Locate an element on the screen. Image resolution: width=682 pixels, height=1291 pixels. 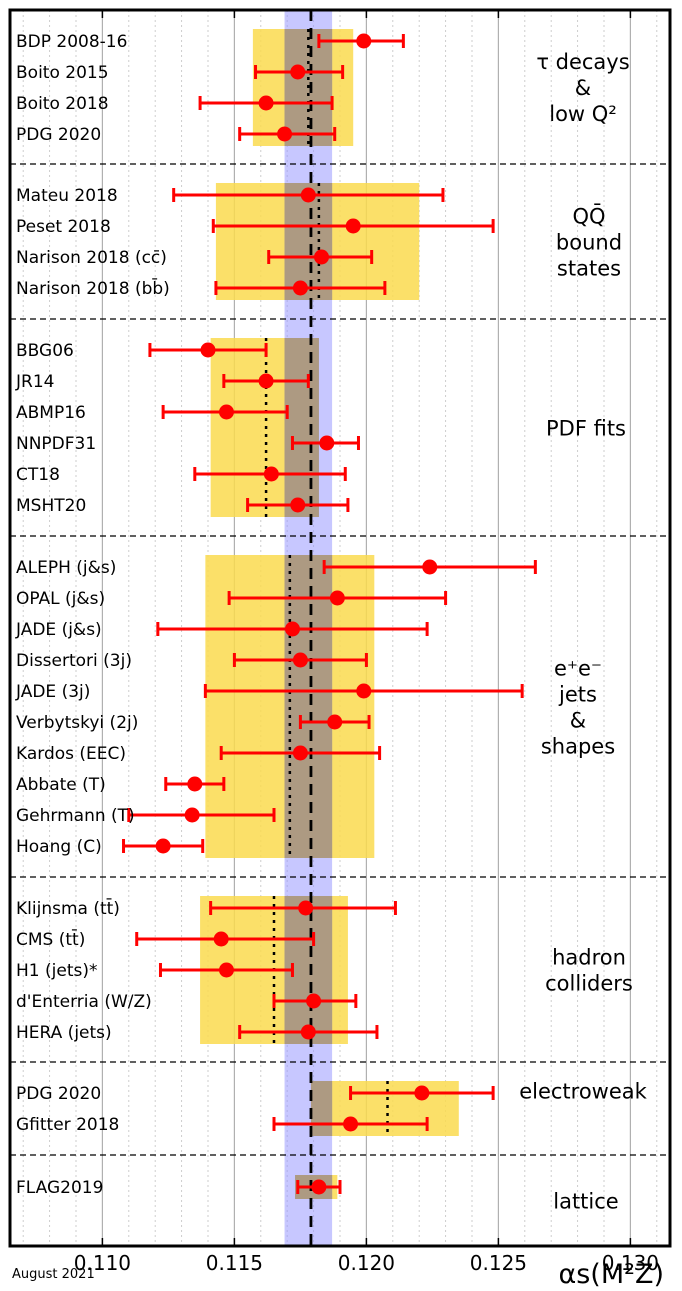
measurement-label: H1 (jets)* is located at coordinates (56, 971).